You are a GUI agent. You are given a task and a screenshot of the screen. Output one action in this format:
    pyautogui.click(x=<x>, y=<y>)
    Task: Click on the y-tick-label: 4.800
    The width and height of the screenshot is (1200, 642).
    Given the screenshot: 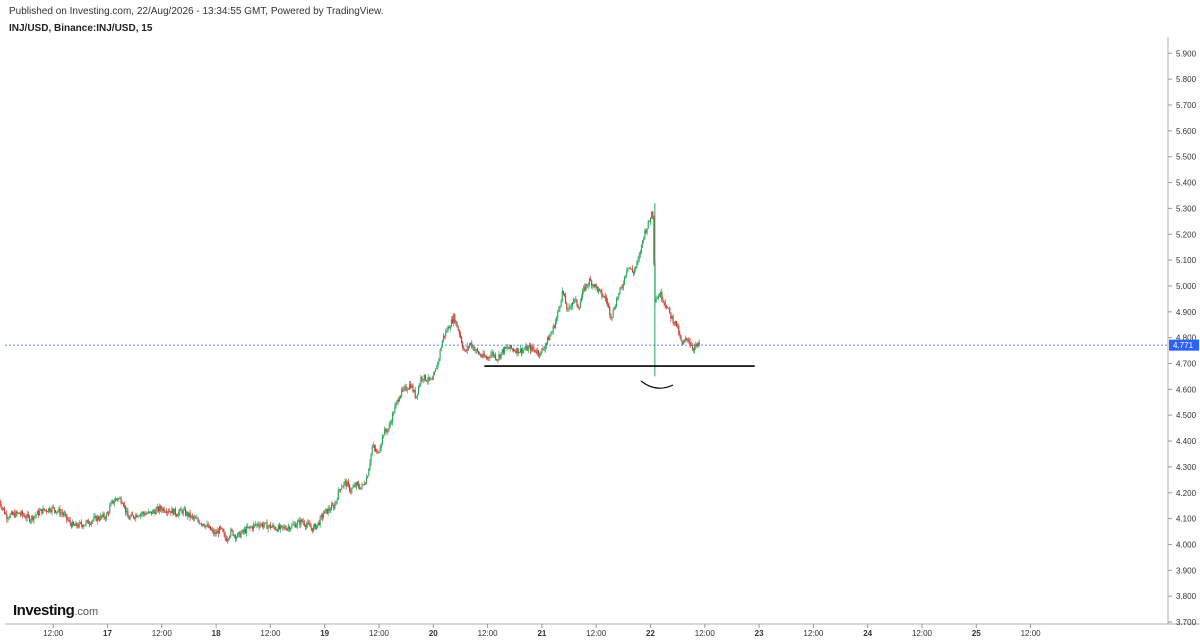 What is the action you would take?
    pyautogui.click(x=1186, y=338)
    